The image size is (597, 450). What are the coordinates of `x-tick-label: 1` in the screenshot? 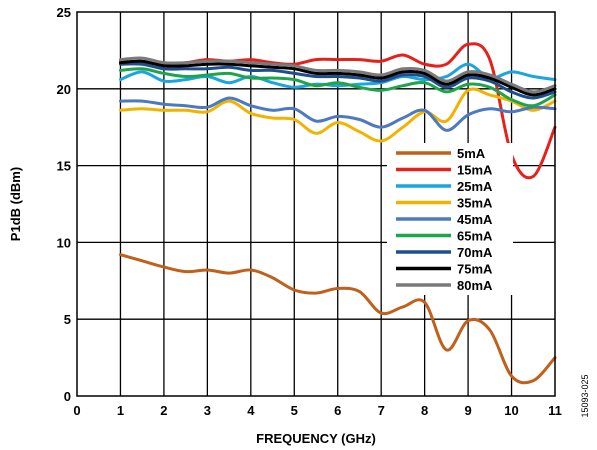 It's located at (120, 410).